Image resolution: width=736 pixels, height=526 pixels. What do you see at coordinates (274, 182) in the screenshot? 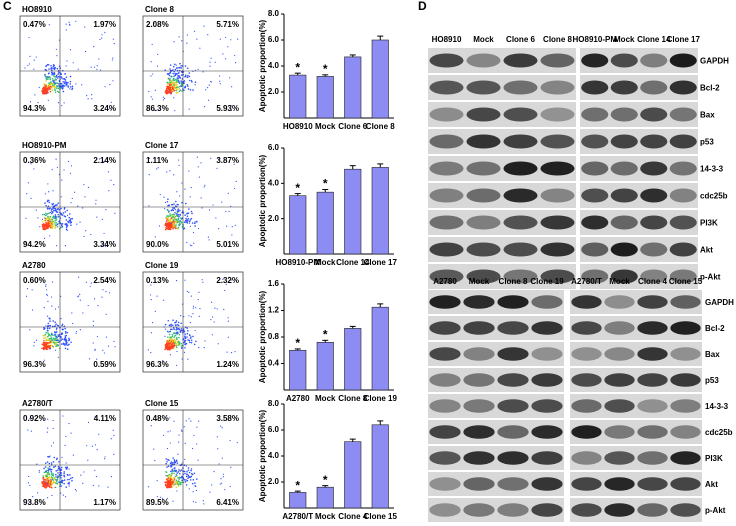
I see `y-tick-label: 4.0` at bounding box center [274, 182].